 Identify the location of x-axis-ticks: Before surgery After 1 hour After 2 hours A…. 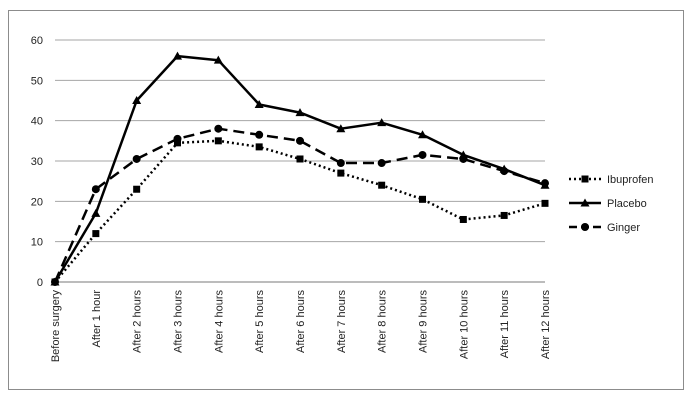
(301, 326).